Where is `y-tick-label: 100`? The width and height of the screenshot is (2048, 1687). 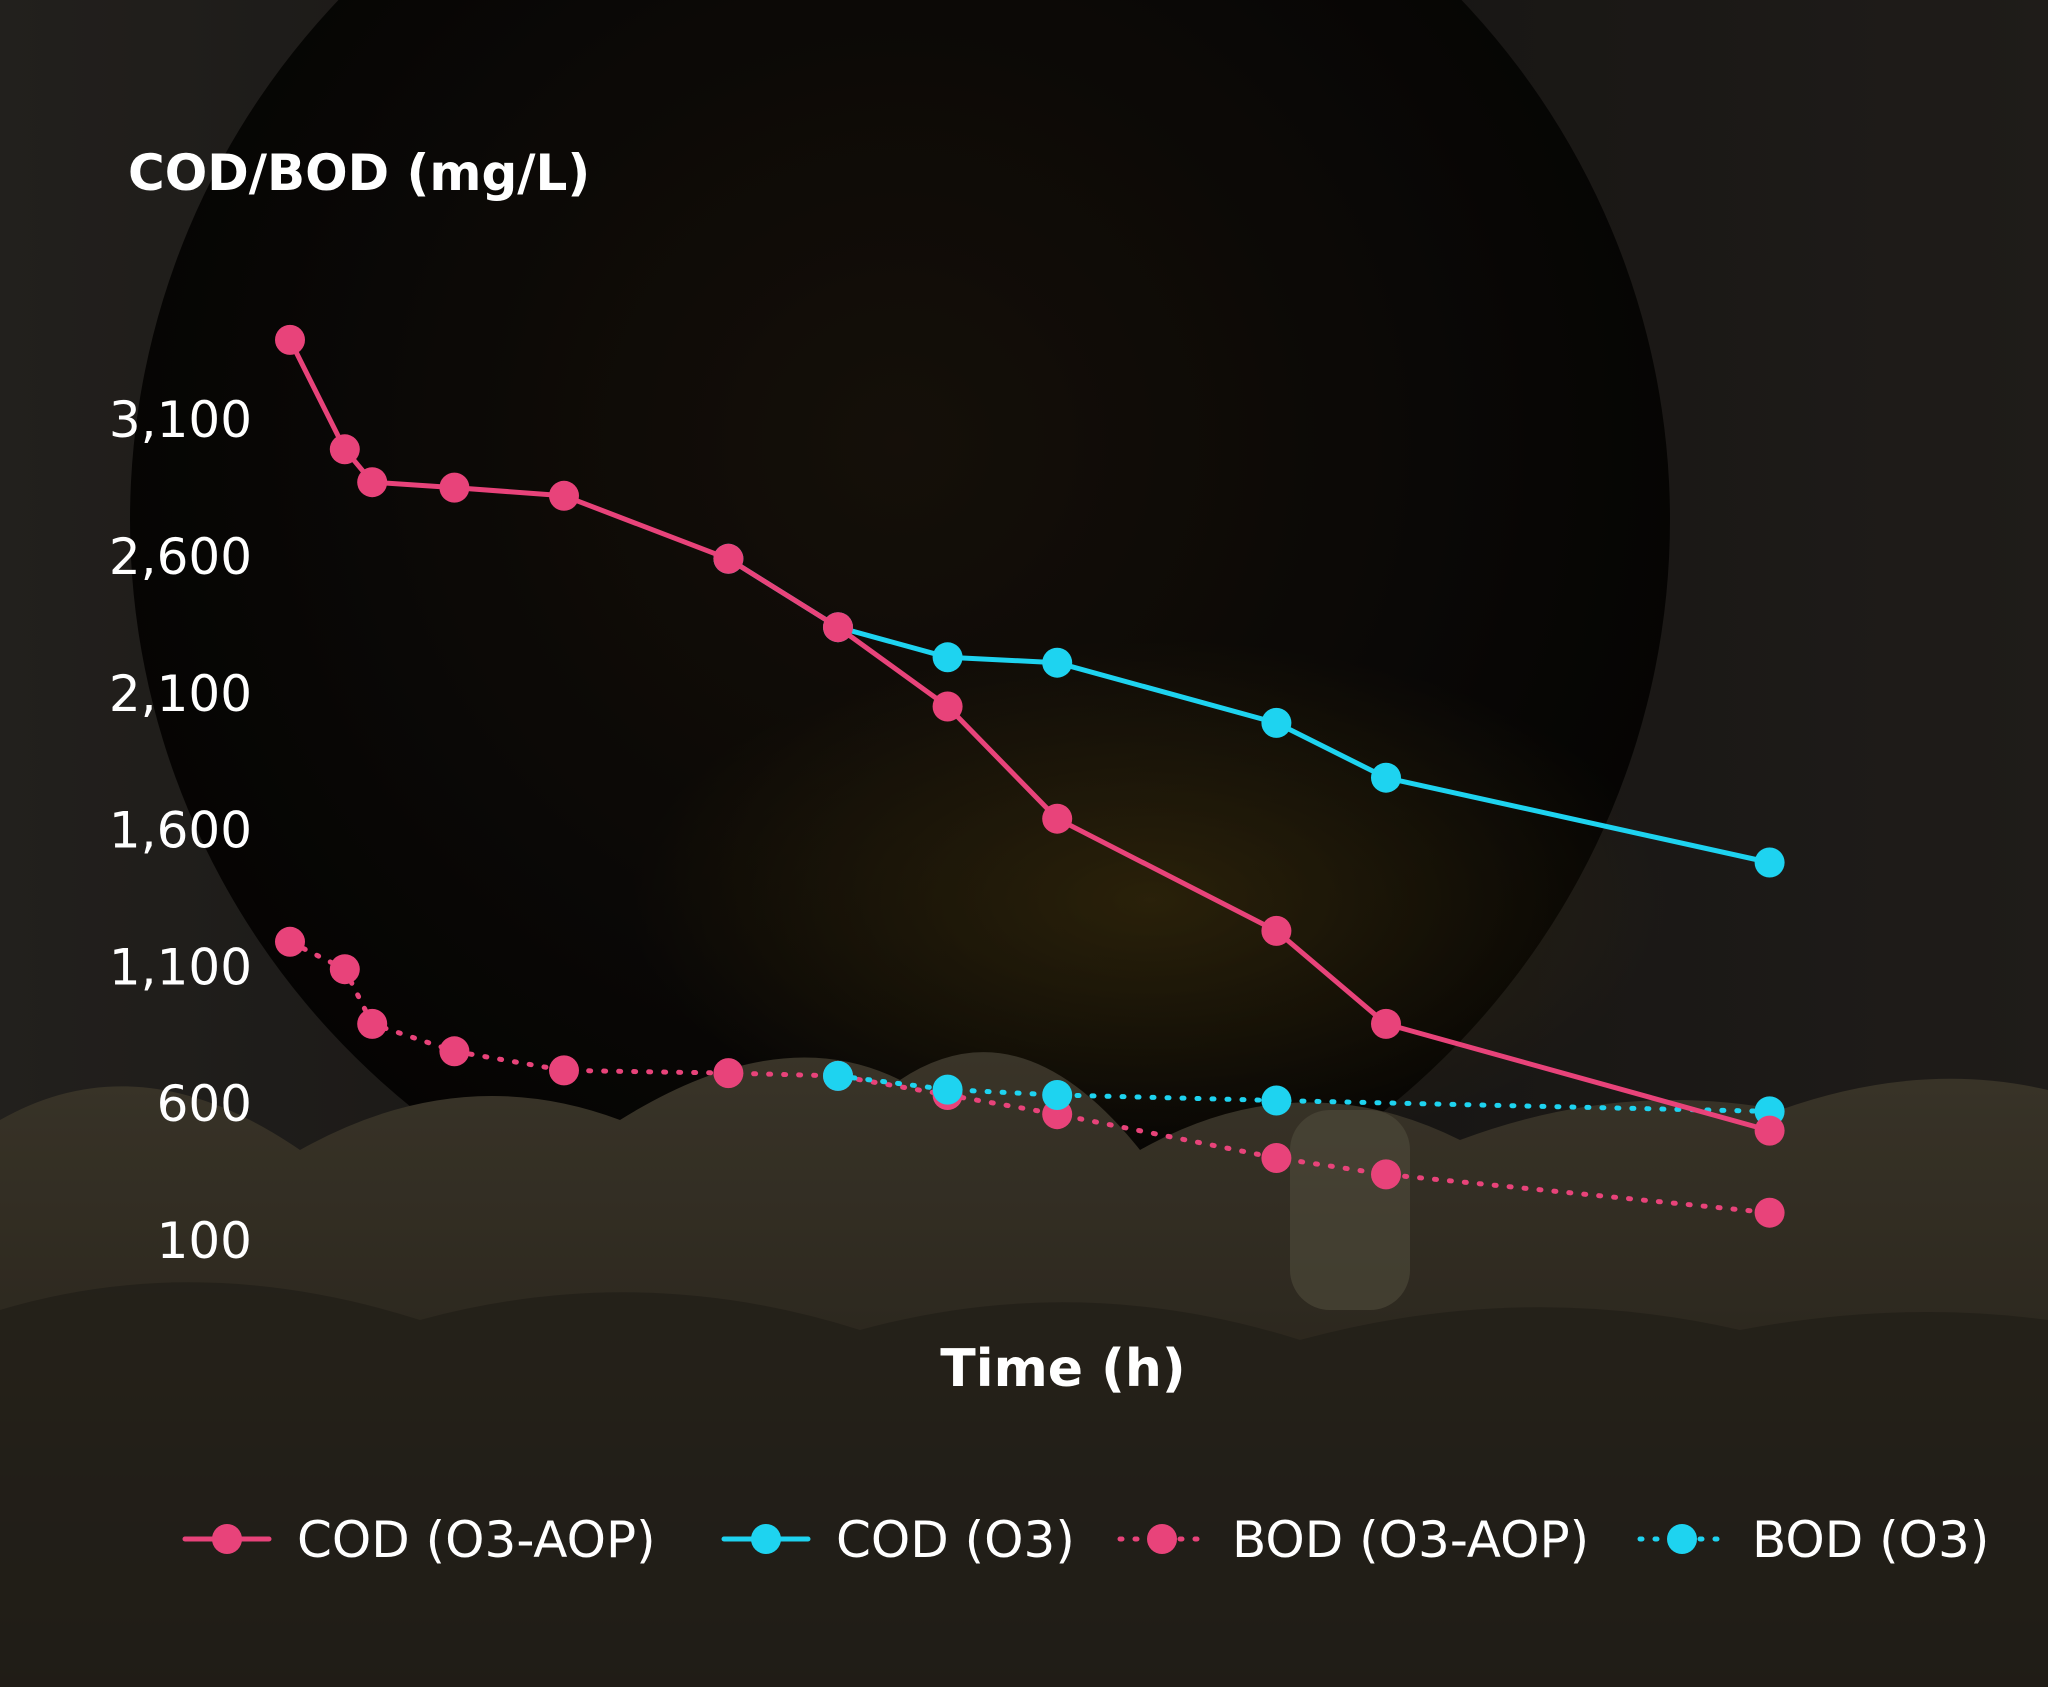
y-tick-label: 100 is located at coordinates (204, 1241).